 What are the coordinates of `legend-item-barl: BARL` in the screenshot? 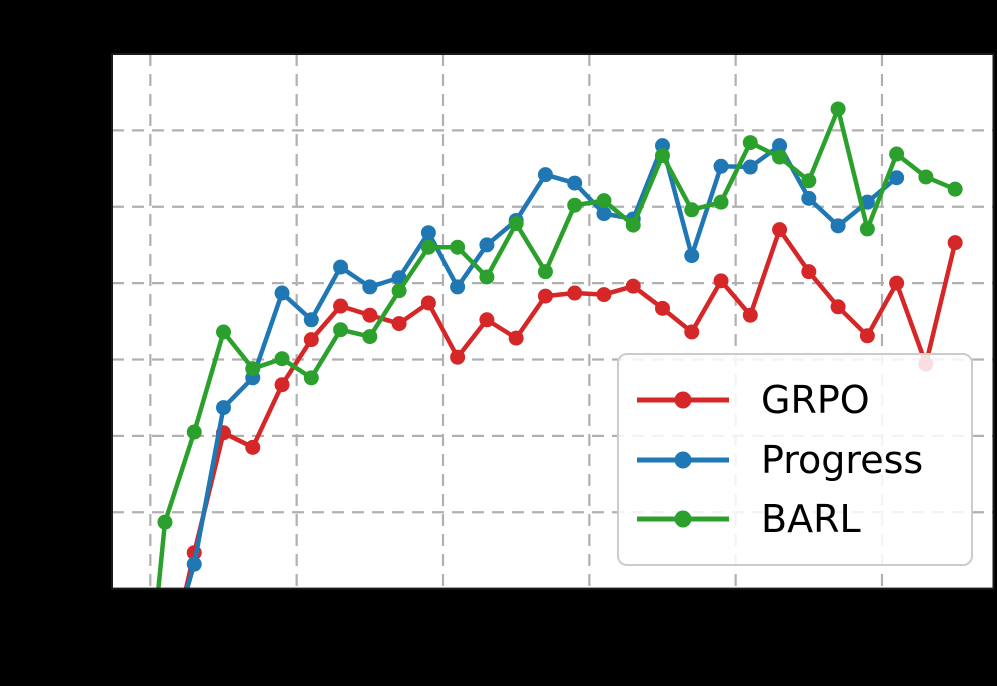 It's located at (802, 519).